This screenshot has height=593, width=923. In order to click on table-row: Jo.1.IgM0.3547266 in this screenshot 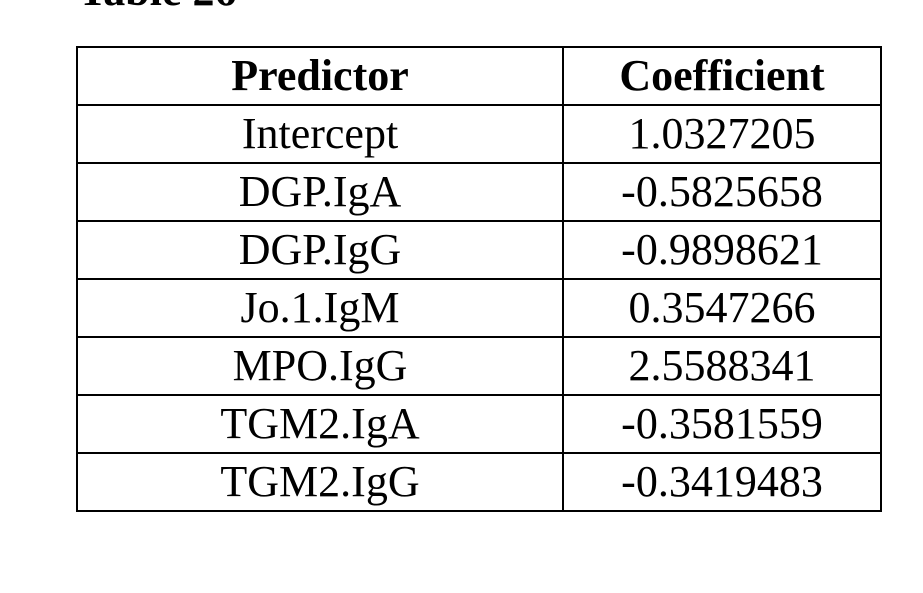, I will do `click(479, 308)`.